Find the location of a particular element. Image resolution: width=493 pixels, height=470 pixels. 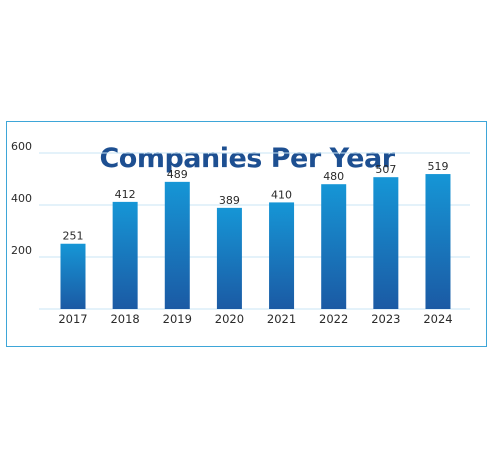

chart-title: Companies Per Year is located at coordinates (247, 158).